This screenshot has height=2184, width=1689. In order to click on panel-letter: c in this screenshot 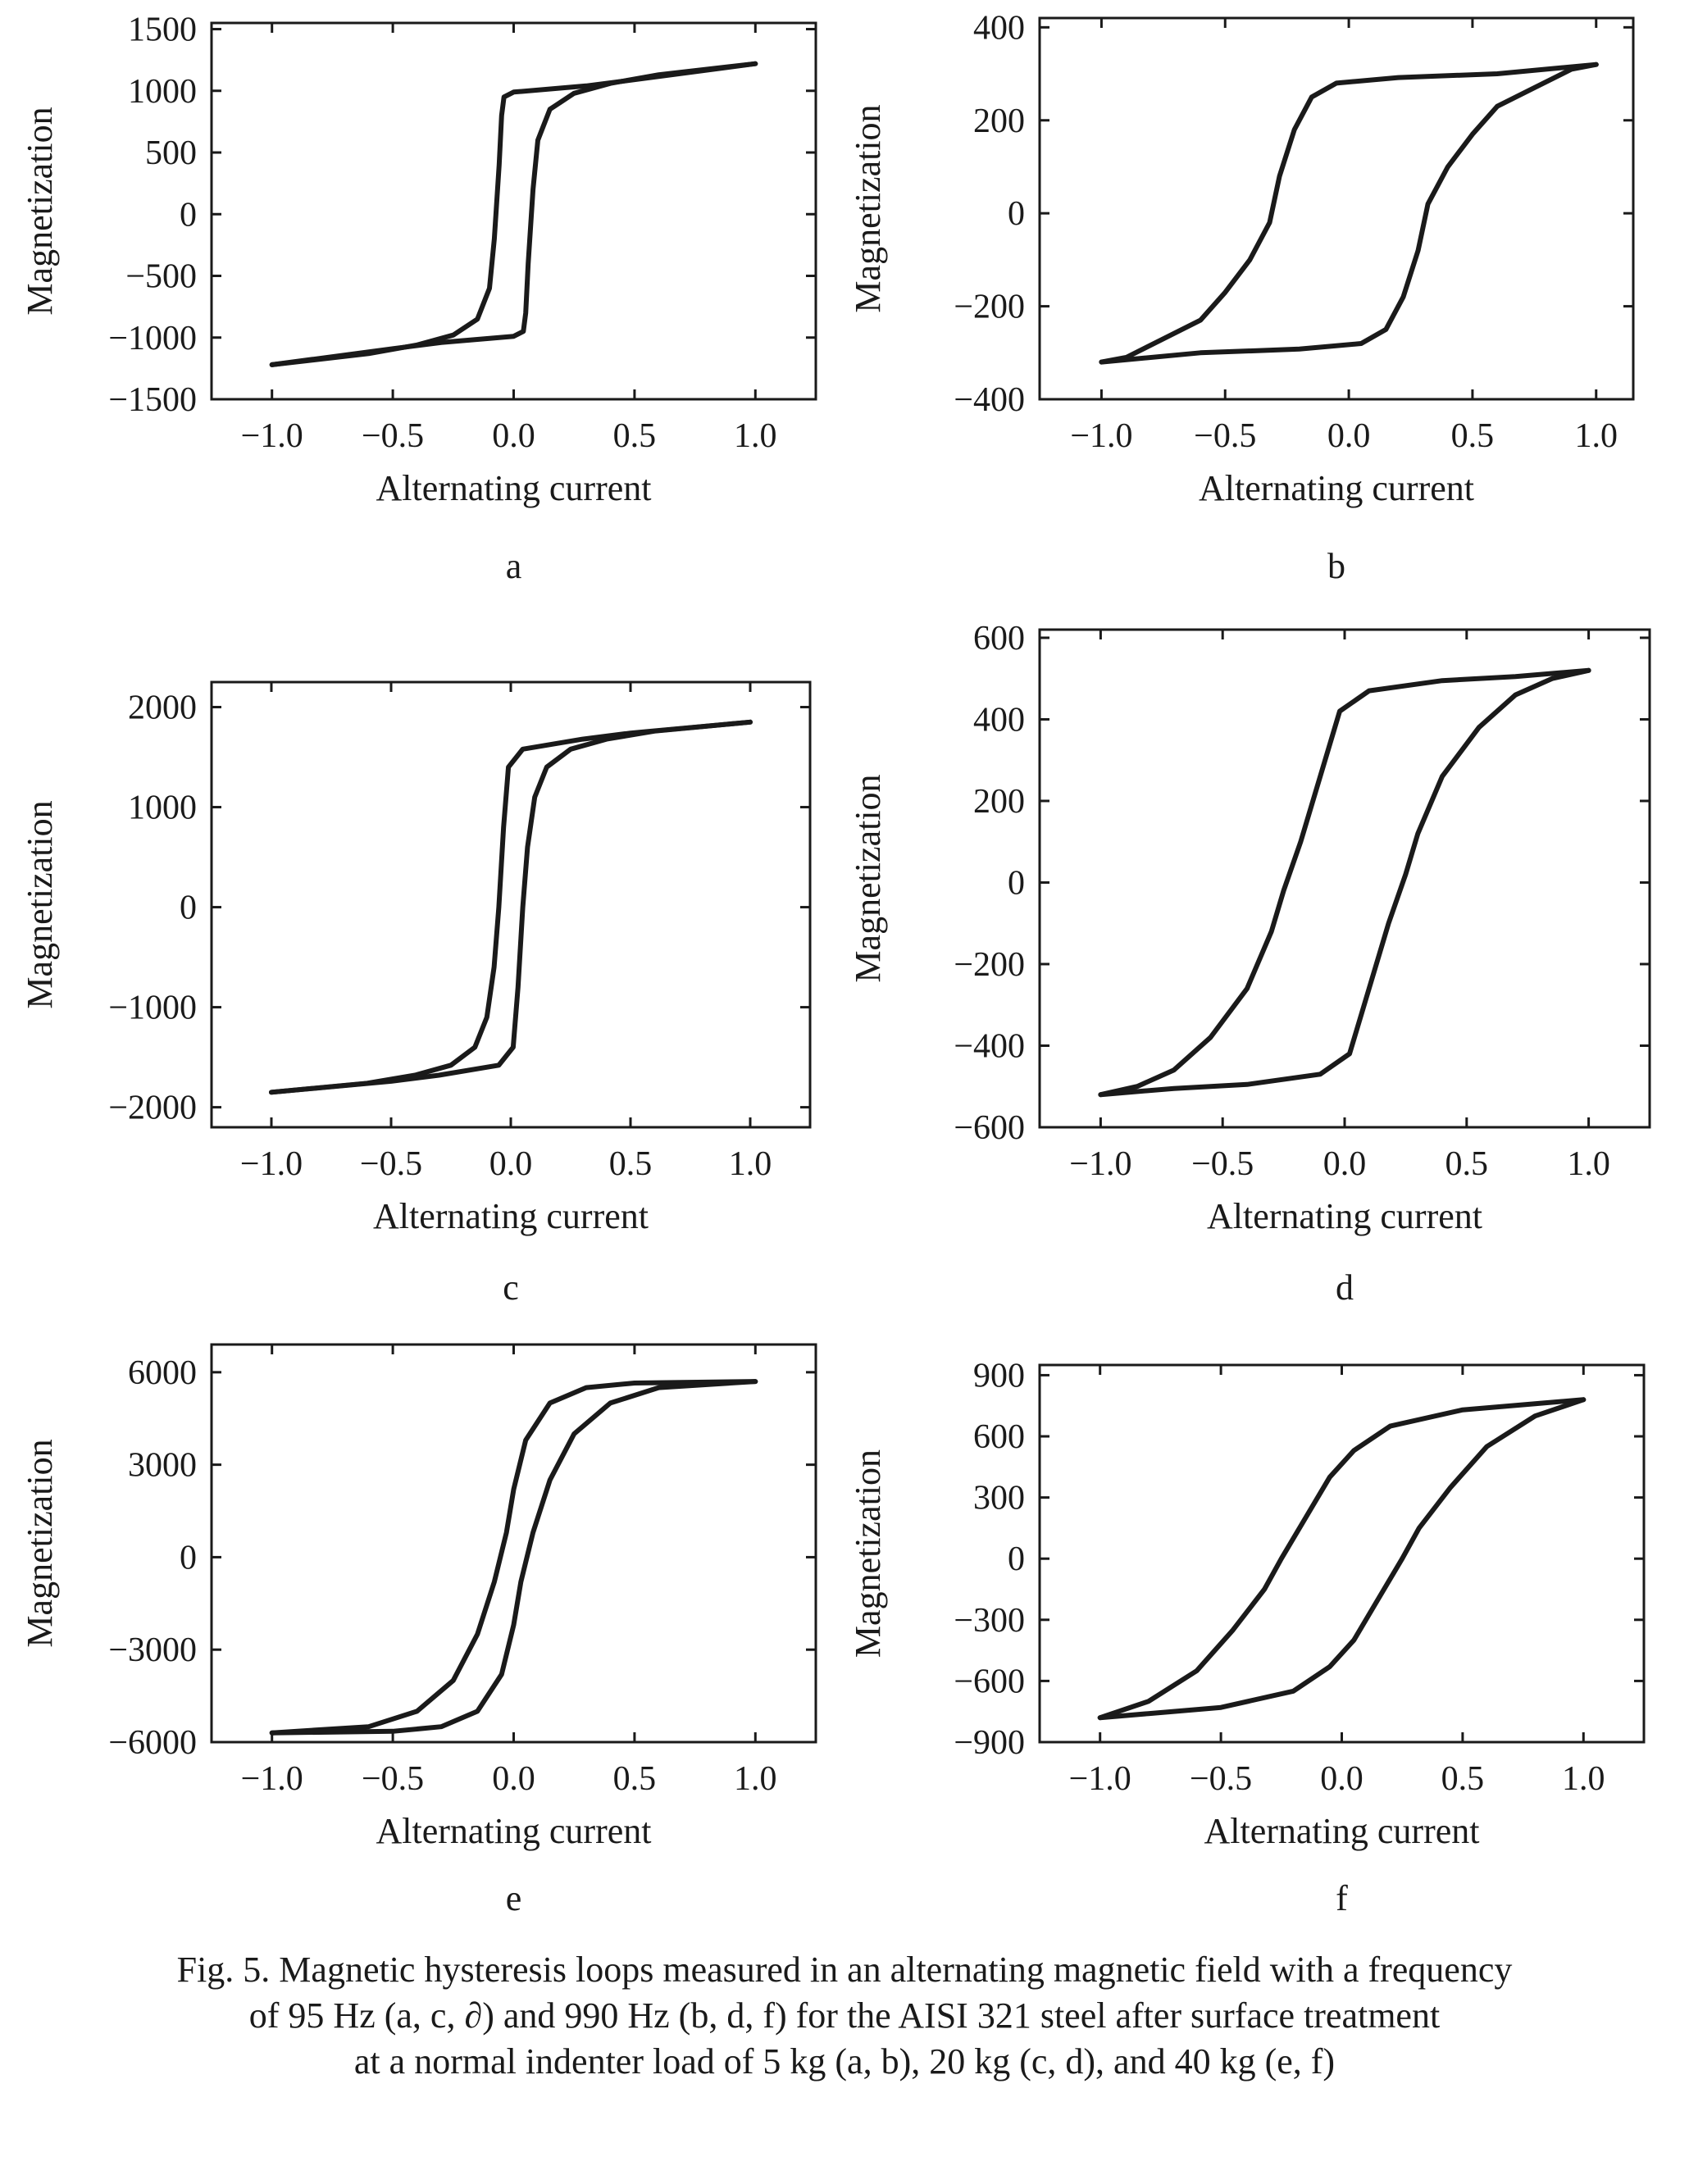, I will do `click(511, 1287)`.